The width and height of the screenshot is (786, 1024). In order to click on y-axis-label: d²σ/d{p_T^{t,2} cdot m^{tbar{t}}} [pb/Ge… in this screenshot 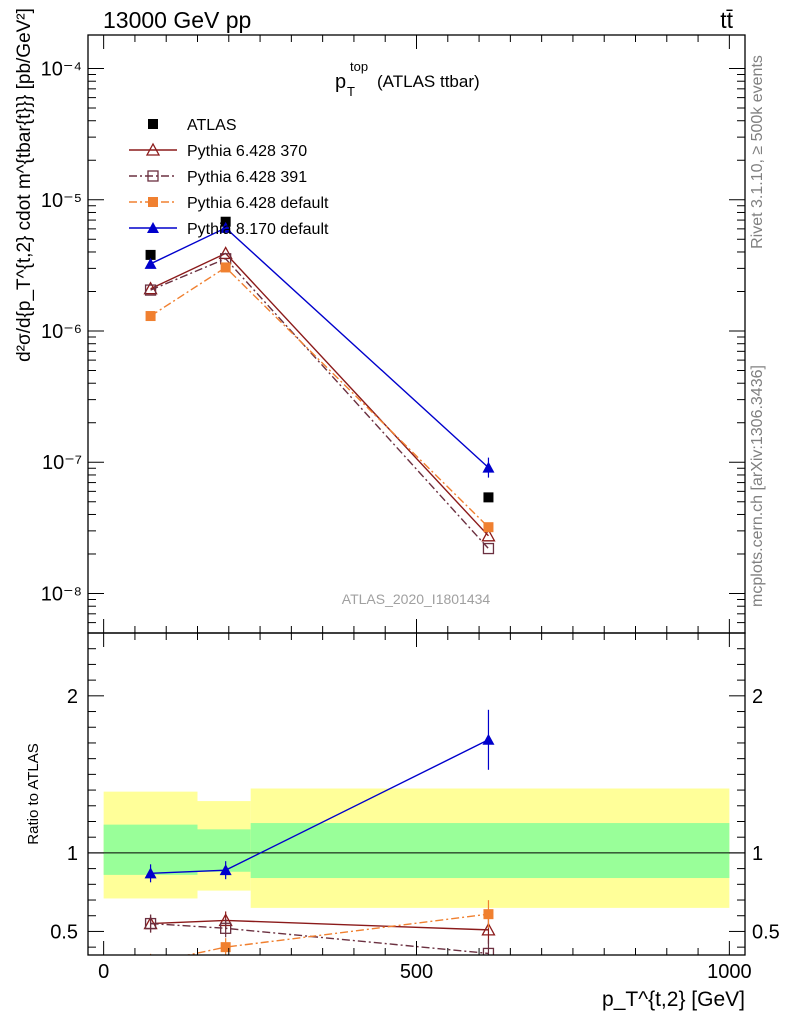, I will do `click(24, 185)`.